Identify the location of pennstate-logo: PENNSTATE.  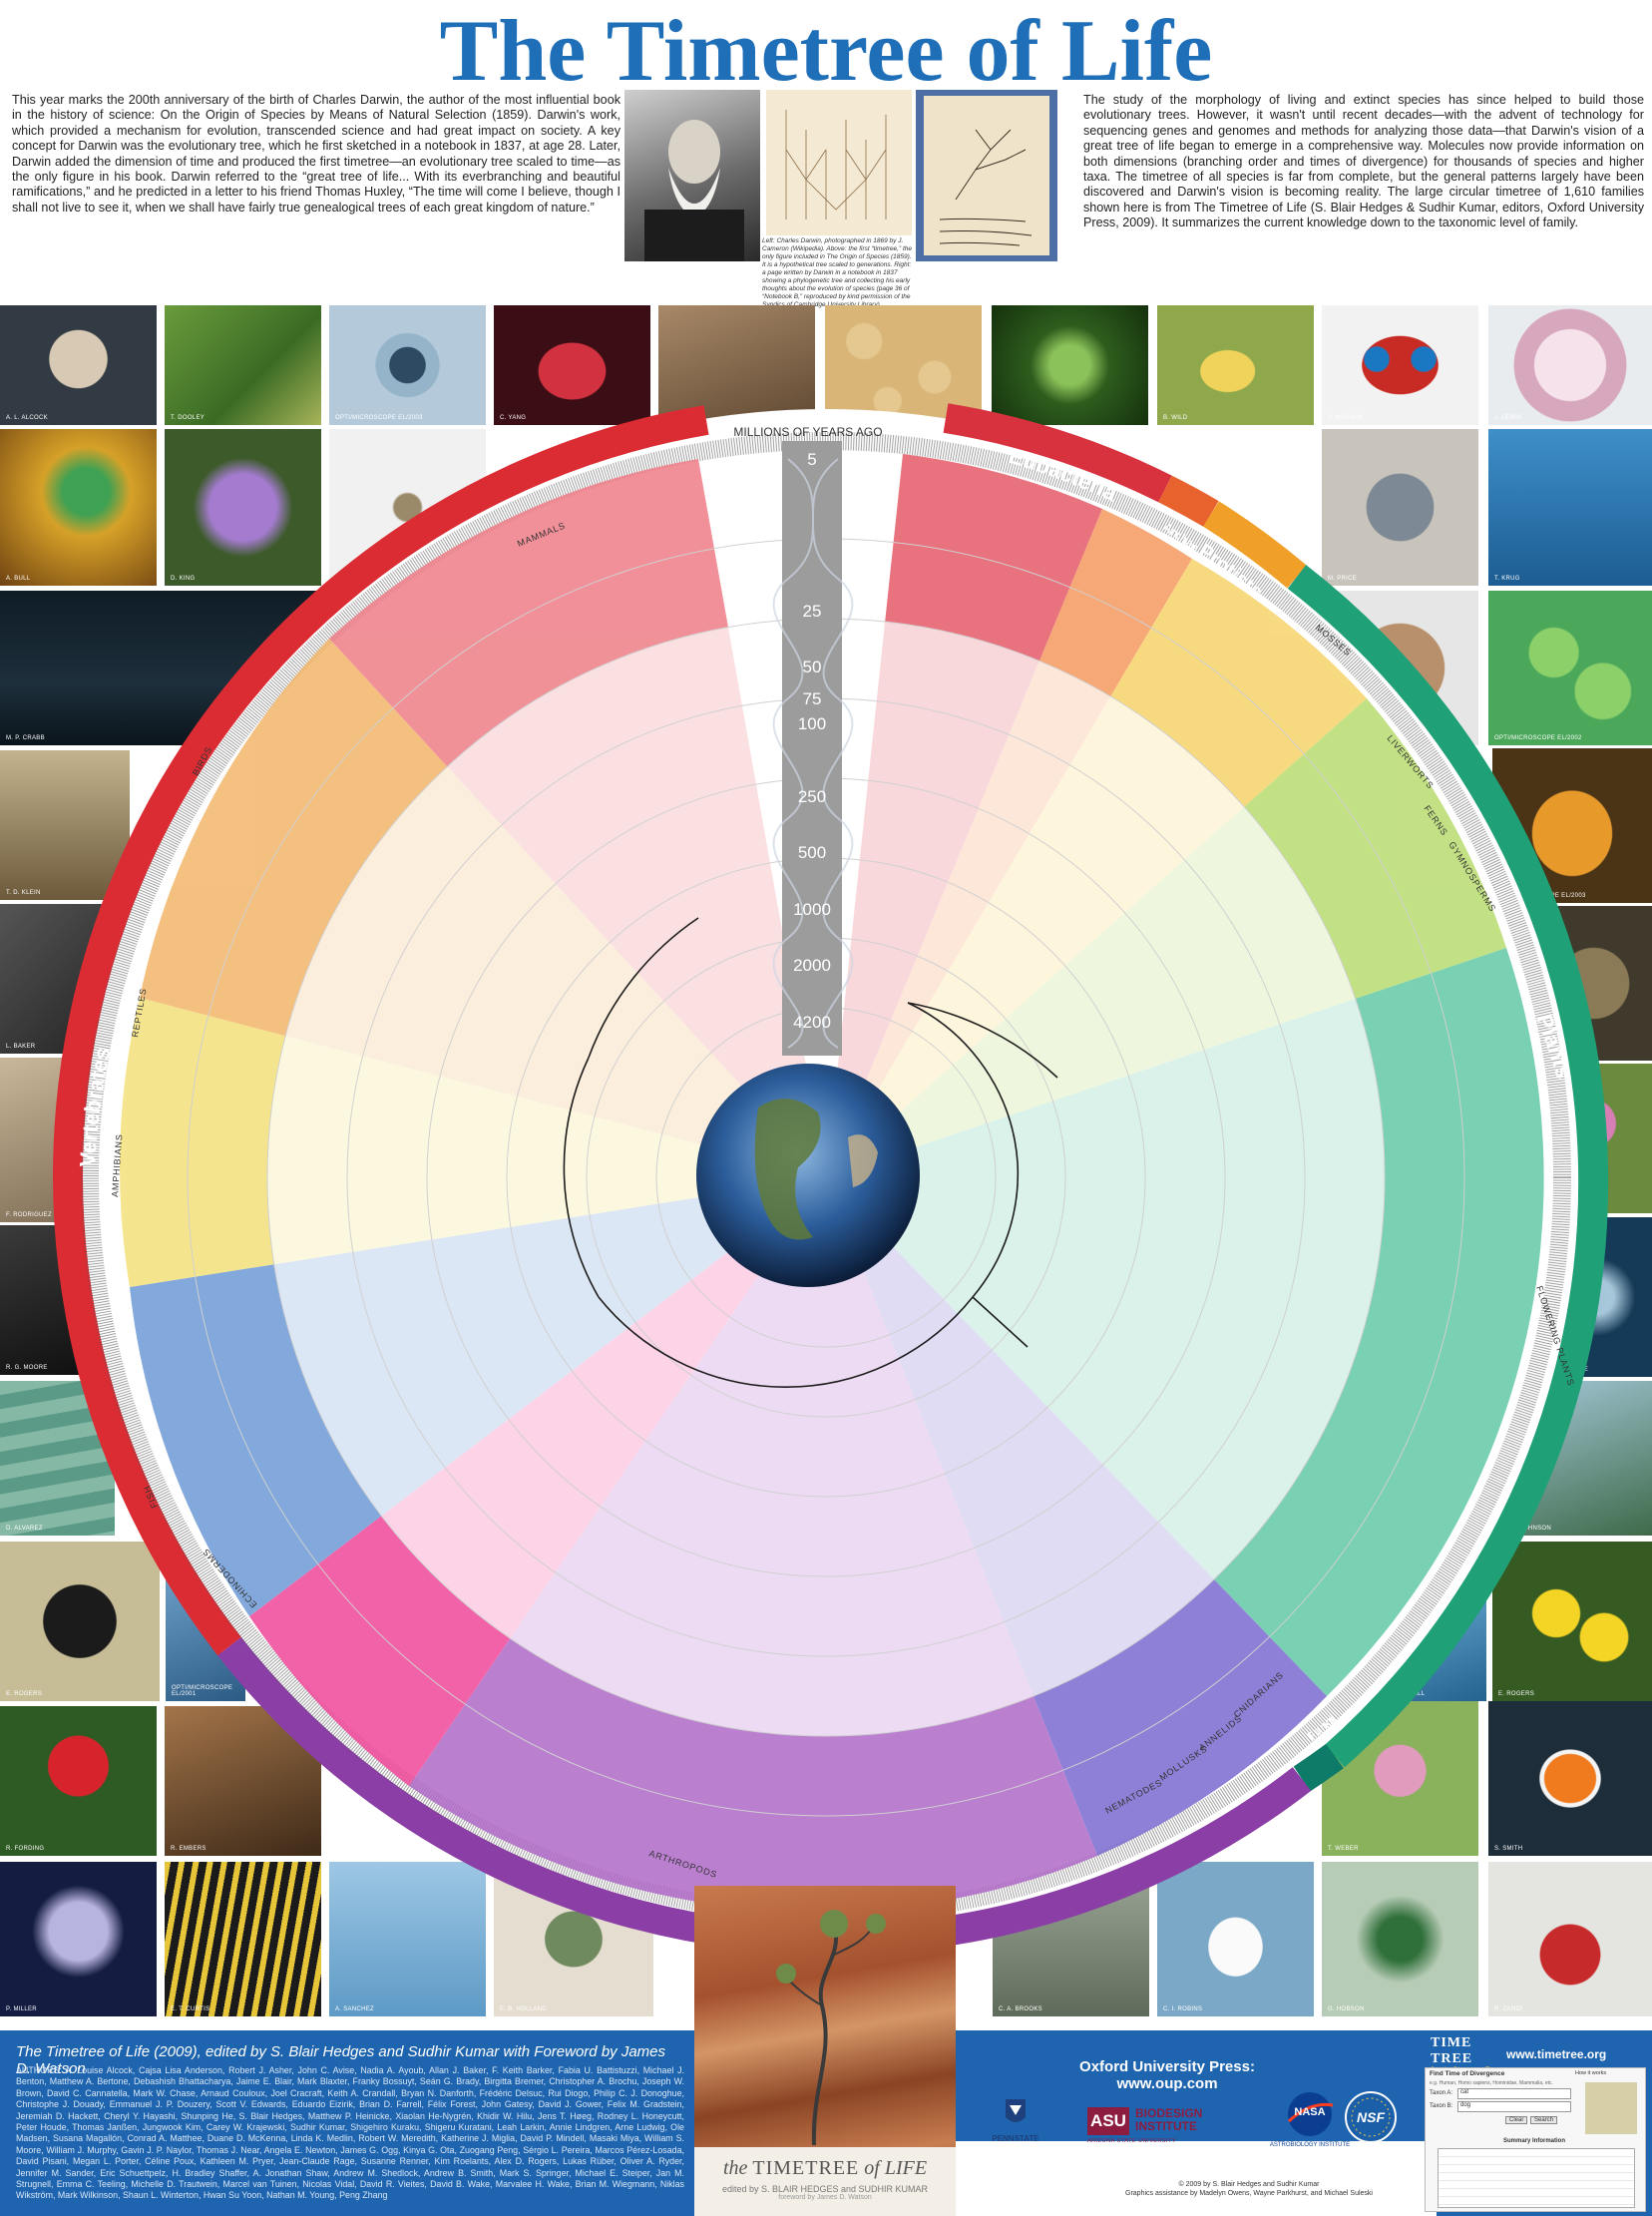
(1015, 2119).